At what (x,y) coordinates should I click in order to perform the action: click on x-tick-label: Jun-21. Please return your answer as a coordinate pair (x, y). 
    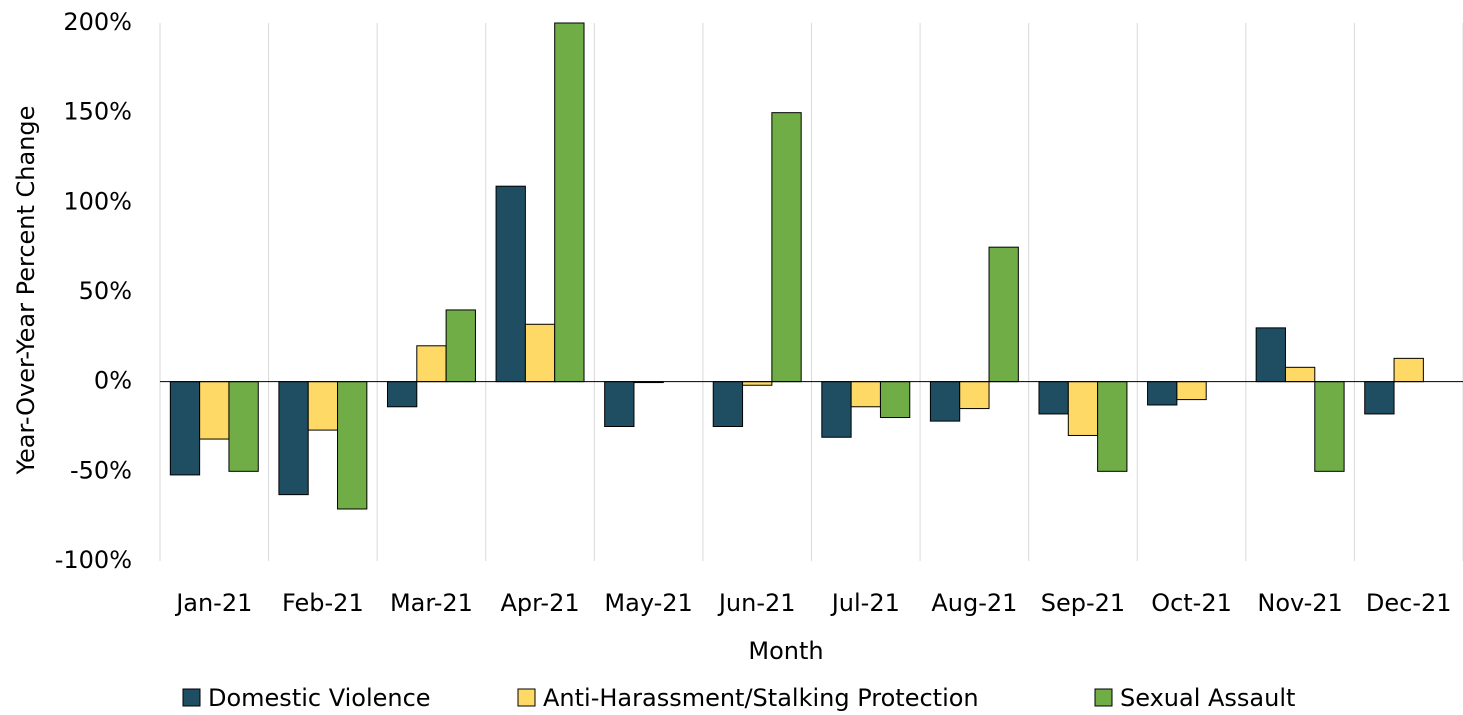
    Looking at the image, I should click on (756, 603).